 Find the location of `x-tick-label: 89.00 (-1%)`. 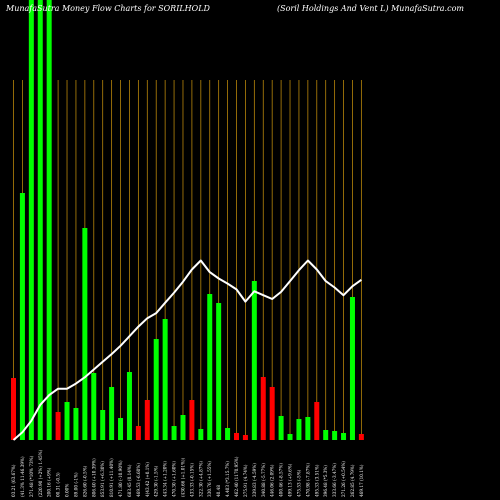

x-tick-label: 89.00 (-1%) is located at coordinates (75, 484).